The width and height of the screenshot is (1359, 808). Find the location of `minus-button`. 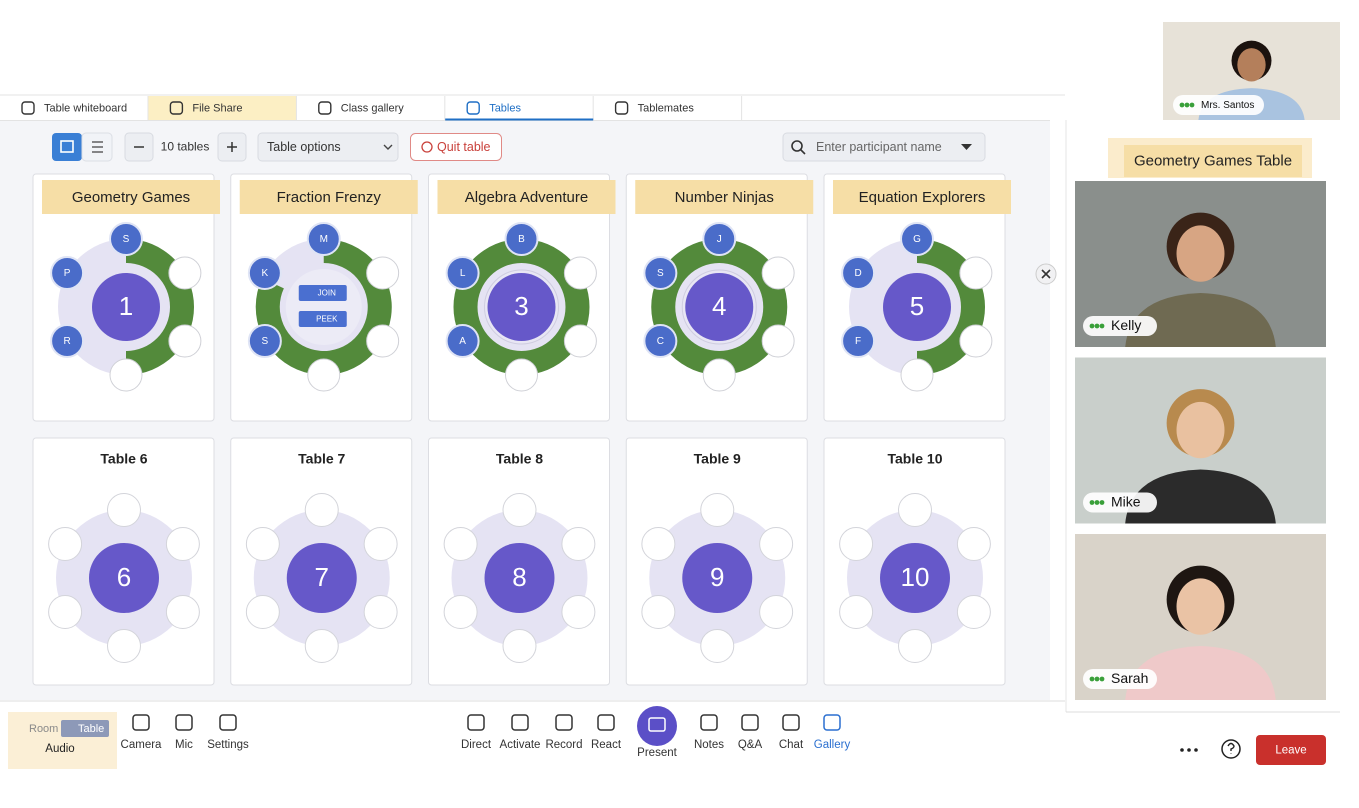

minus-button is located at coordinates (139, 147).